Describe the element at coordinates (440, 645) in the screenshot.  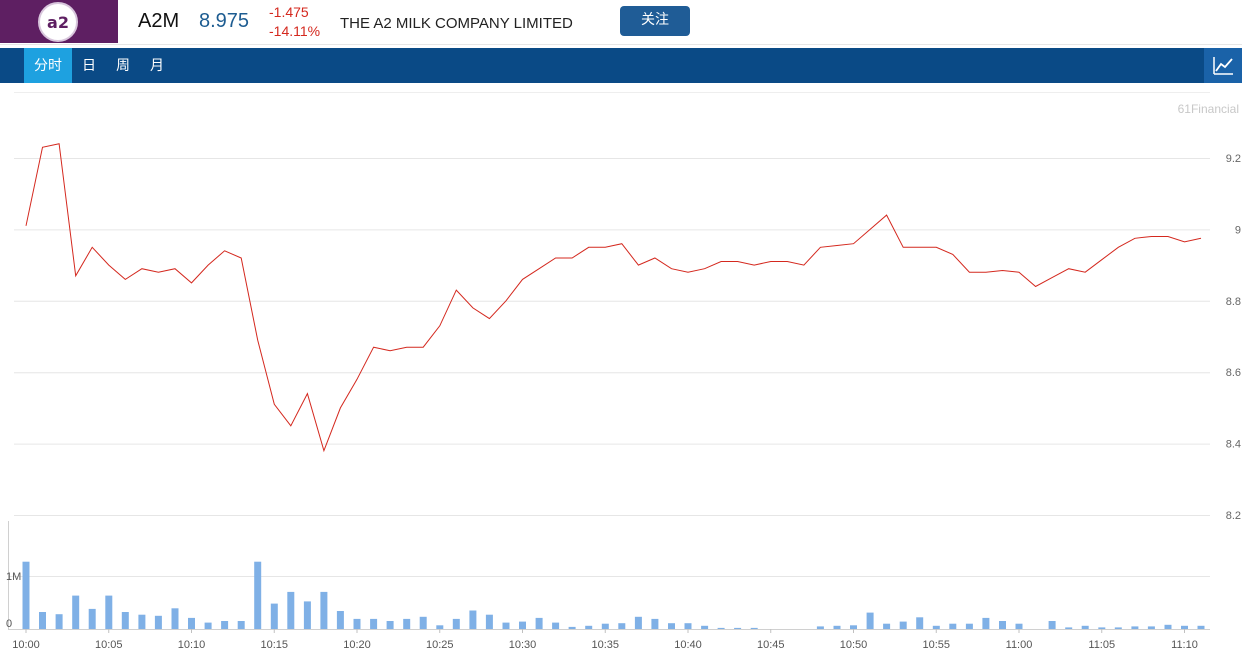
I see `time-tick-label: 10:25` at that location.